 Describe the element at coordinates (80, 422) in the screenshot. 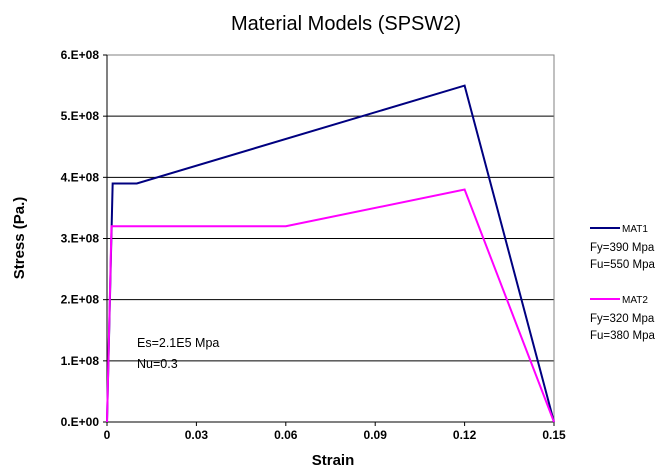

I see `y-tick-label: 0.E+00` at that location.